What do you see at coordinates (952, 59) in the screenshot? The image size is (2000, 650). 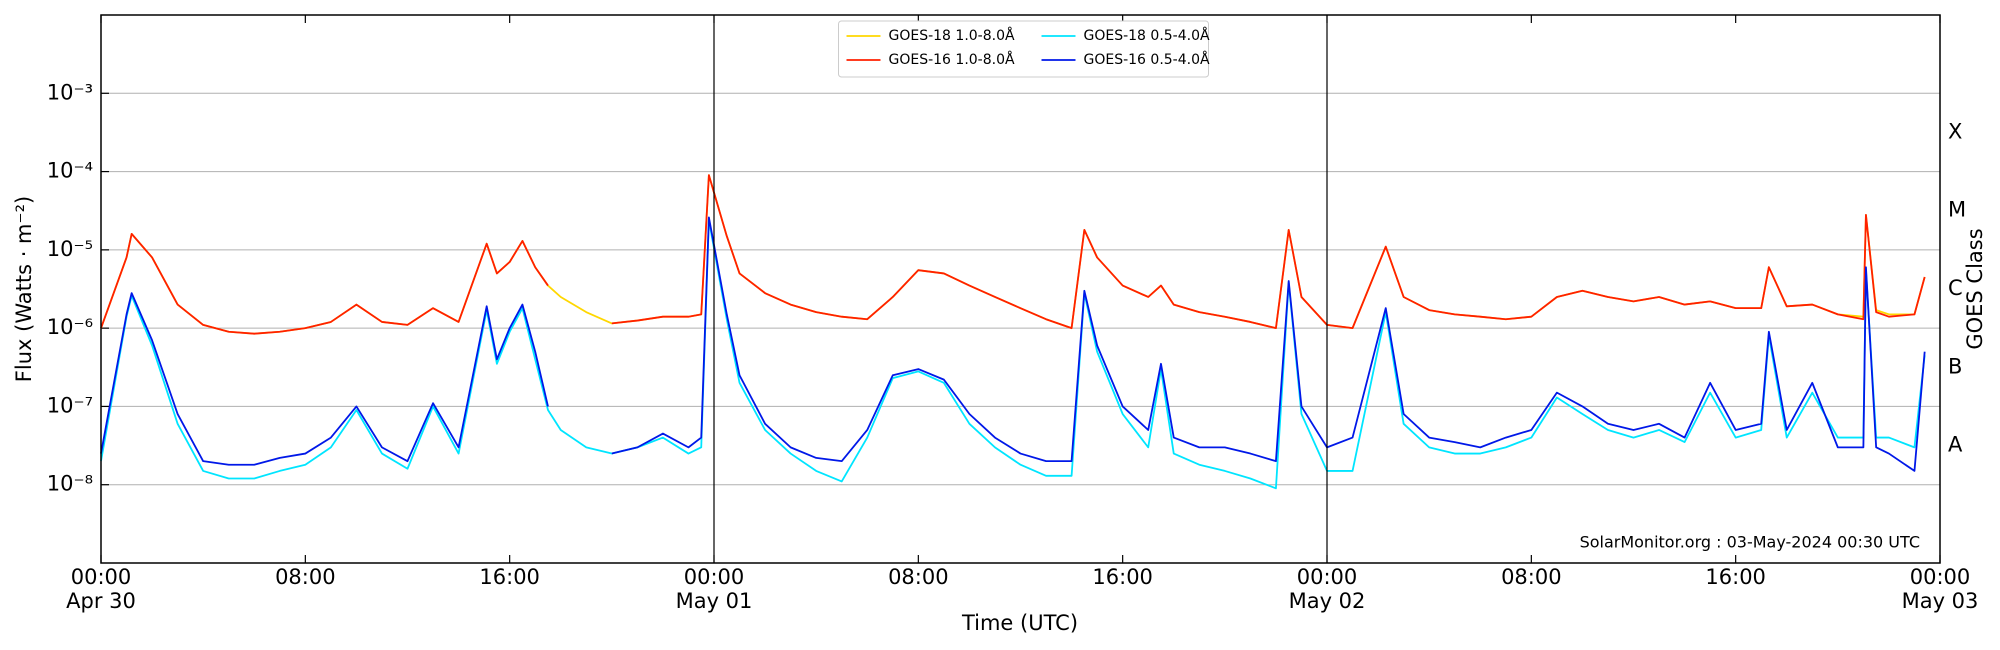 I see `legend-label: GOES-16 1.0-8.0Å` at bounding box center [952, 59].